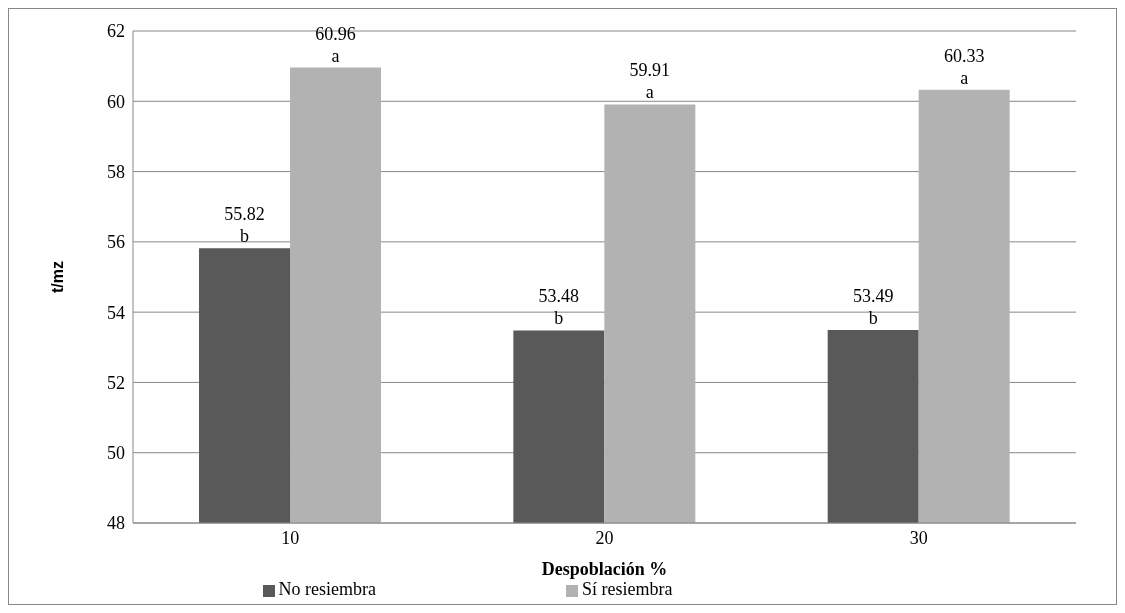 The image size is (1125, 613). Describe the element at coordinates (650, 81) in the screenshot. I see `data-label: 59.91 a` at that location.